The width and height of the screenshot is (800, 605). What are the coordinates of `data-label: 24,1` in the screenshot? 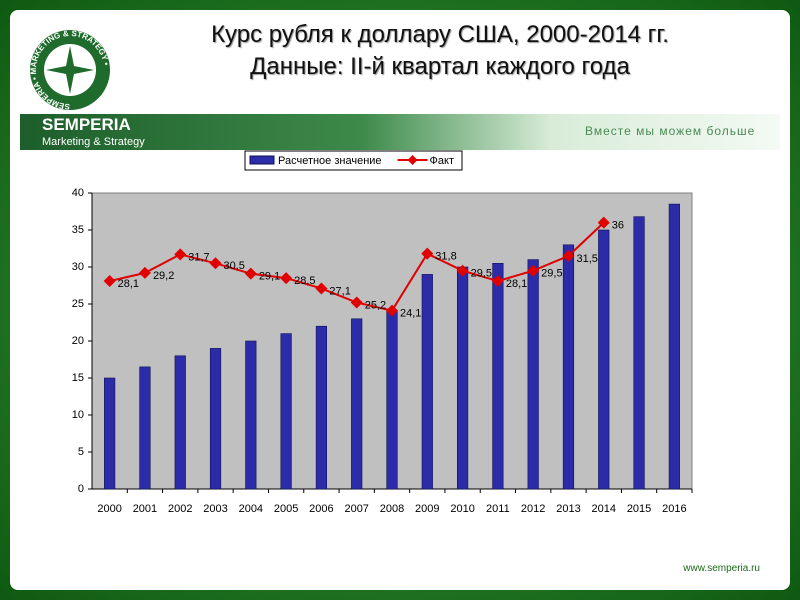 It's located at (410, 314).